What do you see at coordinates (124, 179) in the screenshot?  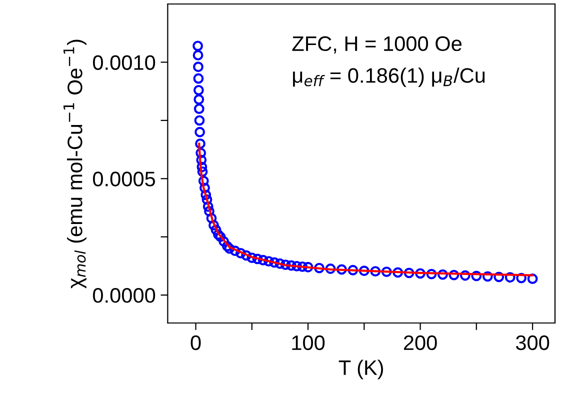 I see `y-tick-label: 0.0005` at bounding box center [124, 179].